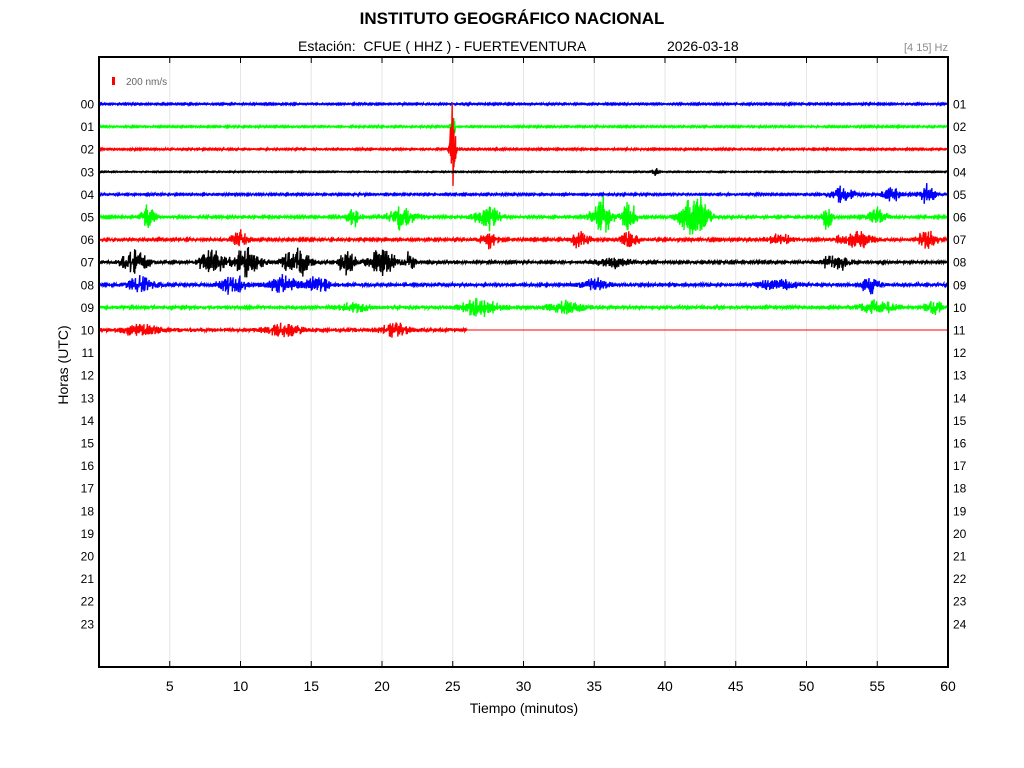 This screenshot has width=1024, height=768. What do you see at coordinates (146, 82) in the screenshot?
I see `scale-bar-label: 200 nm/s` at bounding box center [146, 82].